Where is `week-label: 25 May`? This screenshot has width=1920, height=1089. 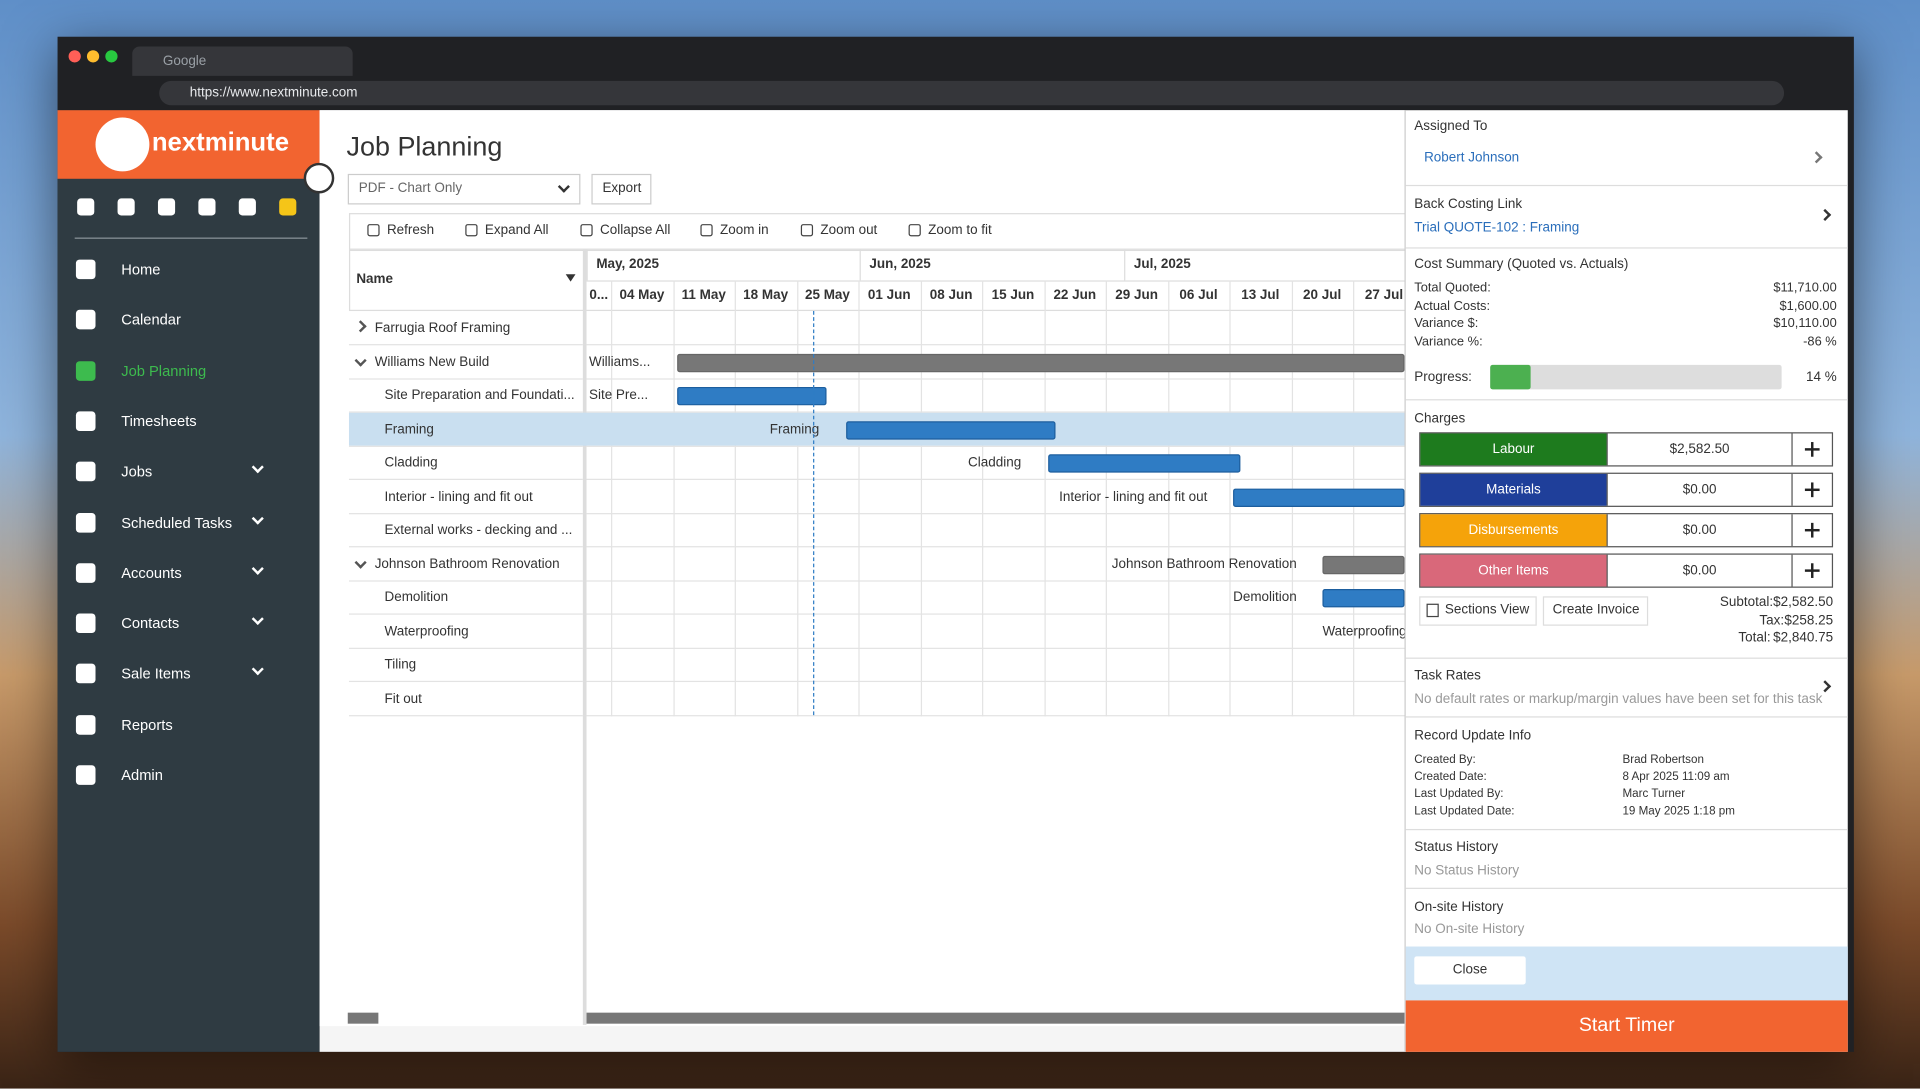
week-label: 25 May is located at coordinates (827, 295).